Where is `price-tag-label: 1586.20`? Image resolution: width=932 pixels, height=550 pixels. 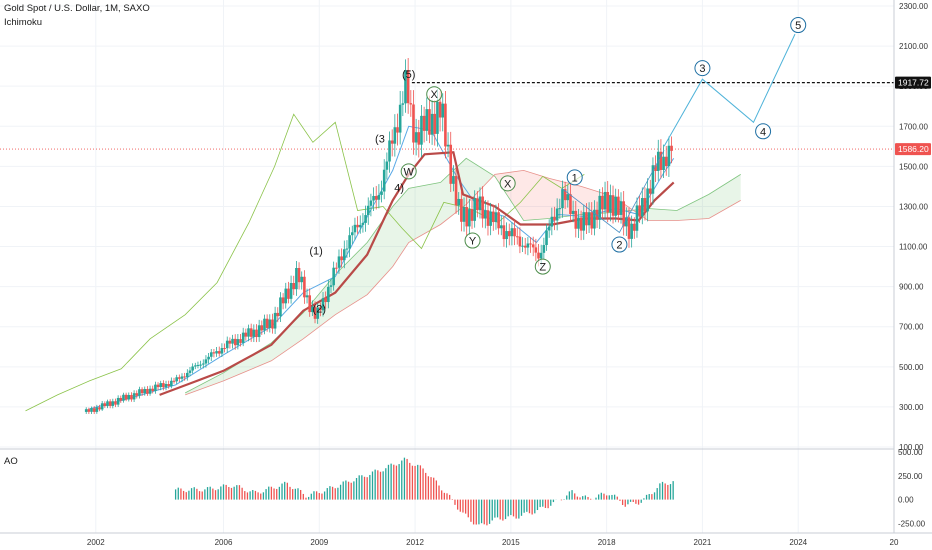 price-tag-label: 1586.20 is located at coordinates (913, 149).